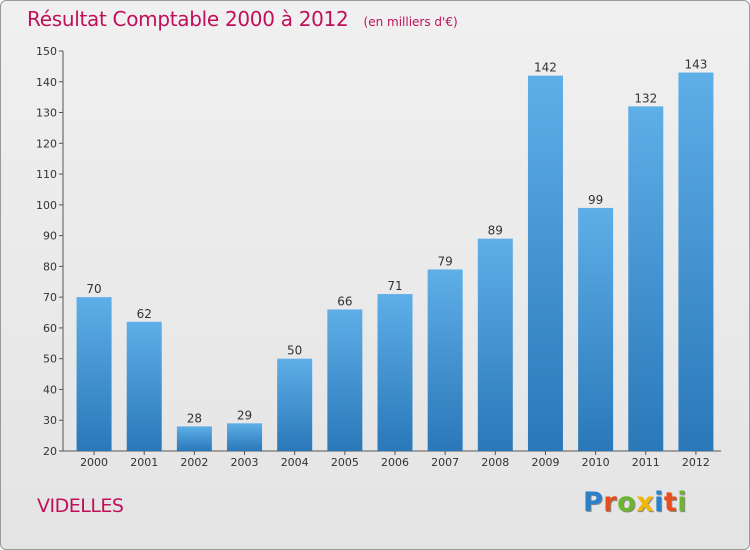  Describe the element at coordinates (244, 415) in the screenshot. I see `value-label-2003: 29` at that location.